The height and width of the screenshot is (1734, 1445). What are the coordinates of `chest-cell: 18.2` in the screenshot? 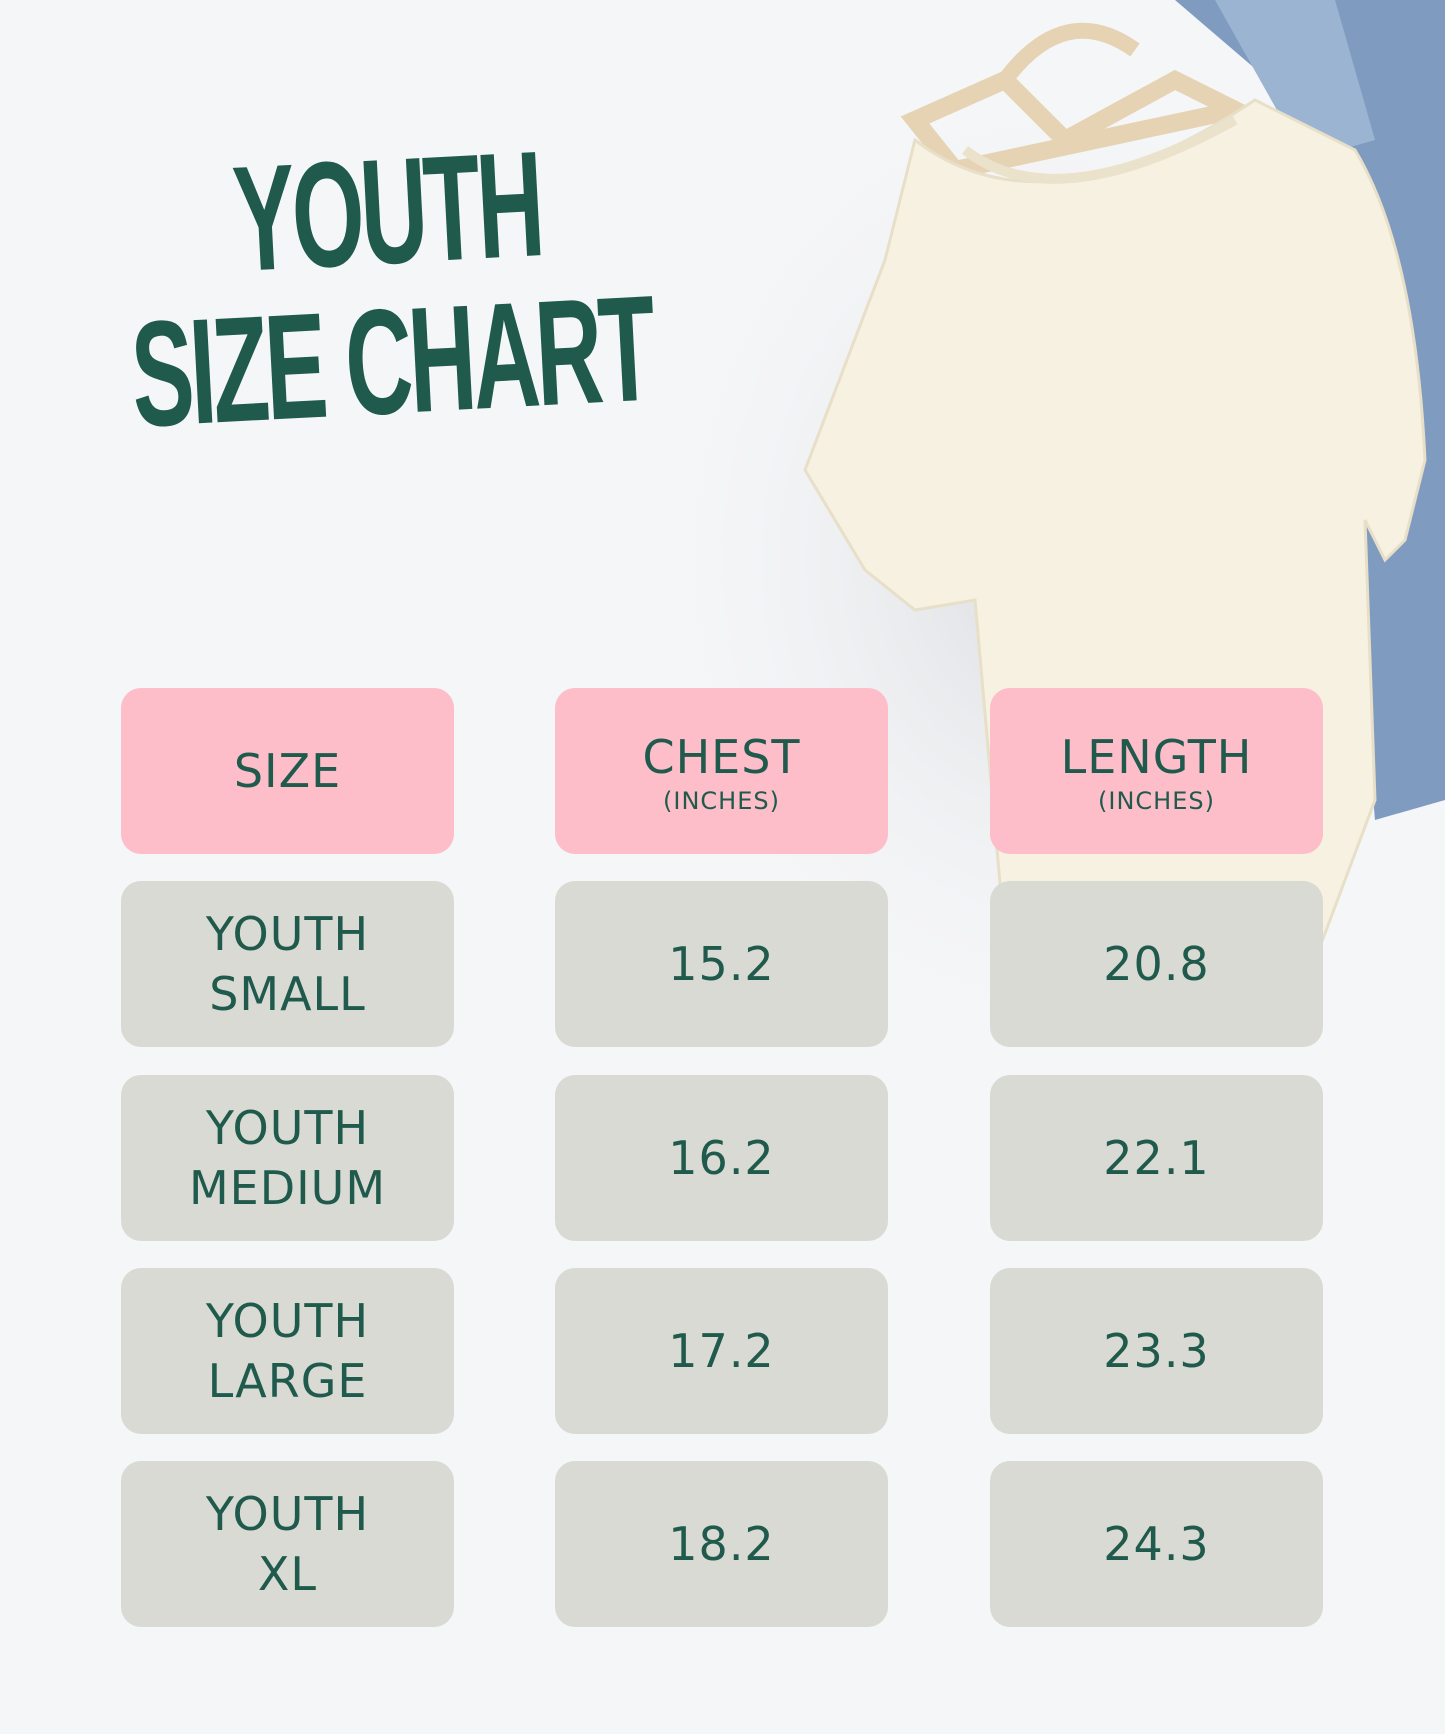 It's located at (721, 1544).